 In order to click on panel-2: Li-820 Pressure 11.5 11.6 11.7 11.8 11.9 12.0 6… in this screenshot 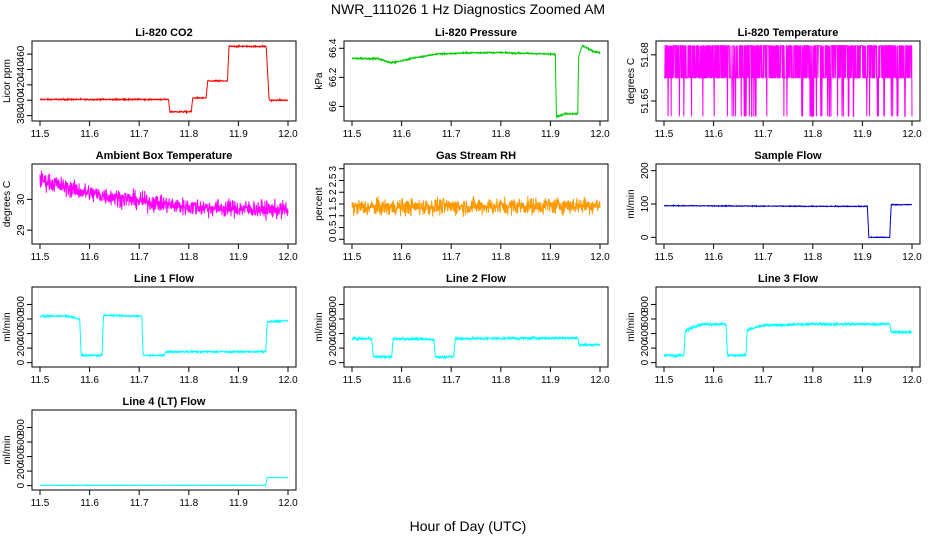, I will do `click(462, 83)`.